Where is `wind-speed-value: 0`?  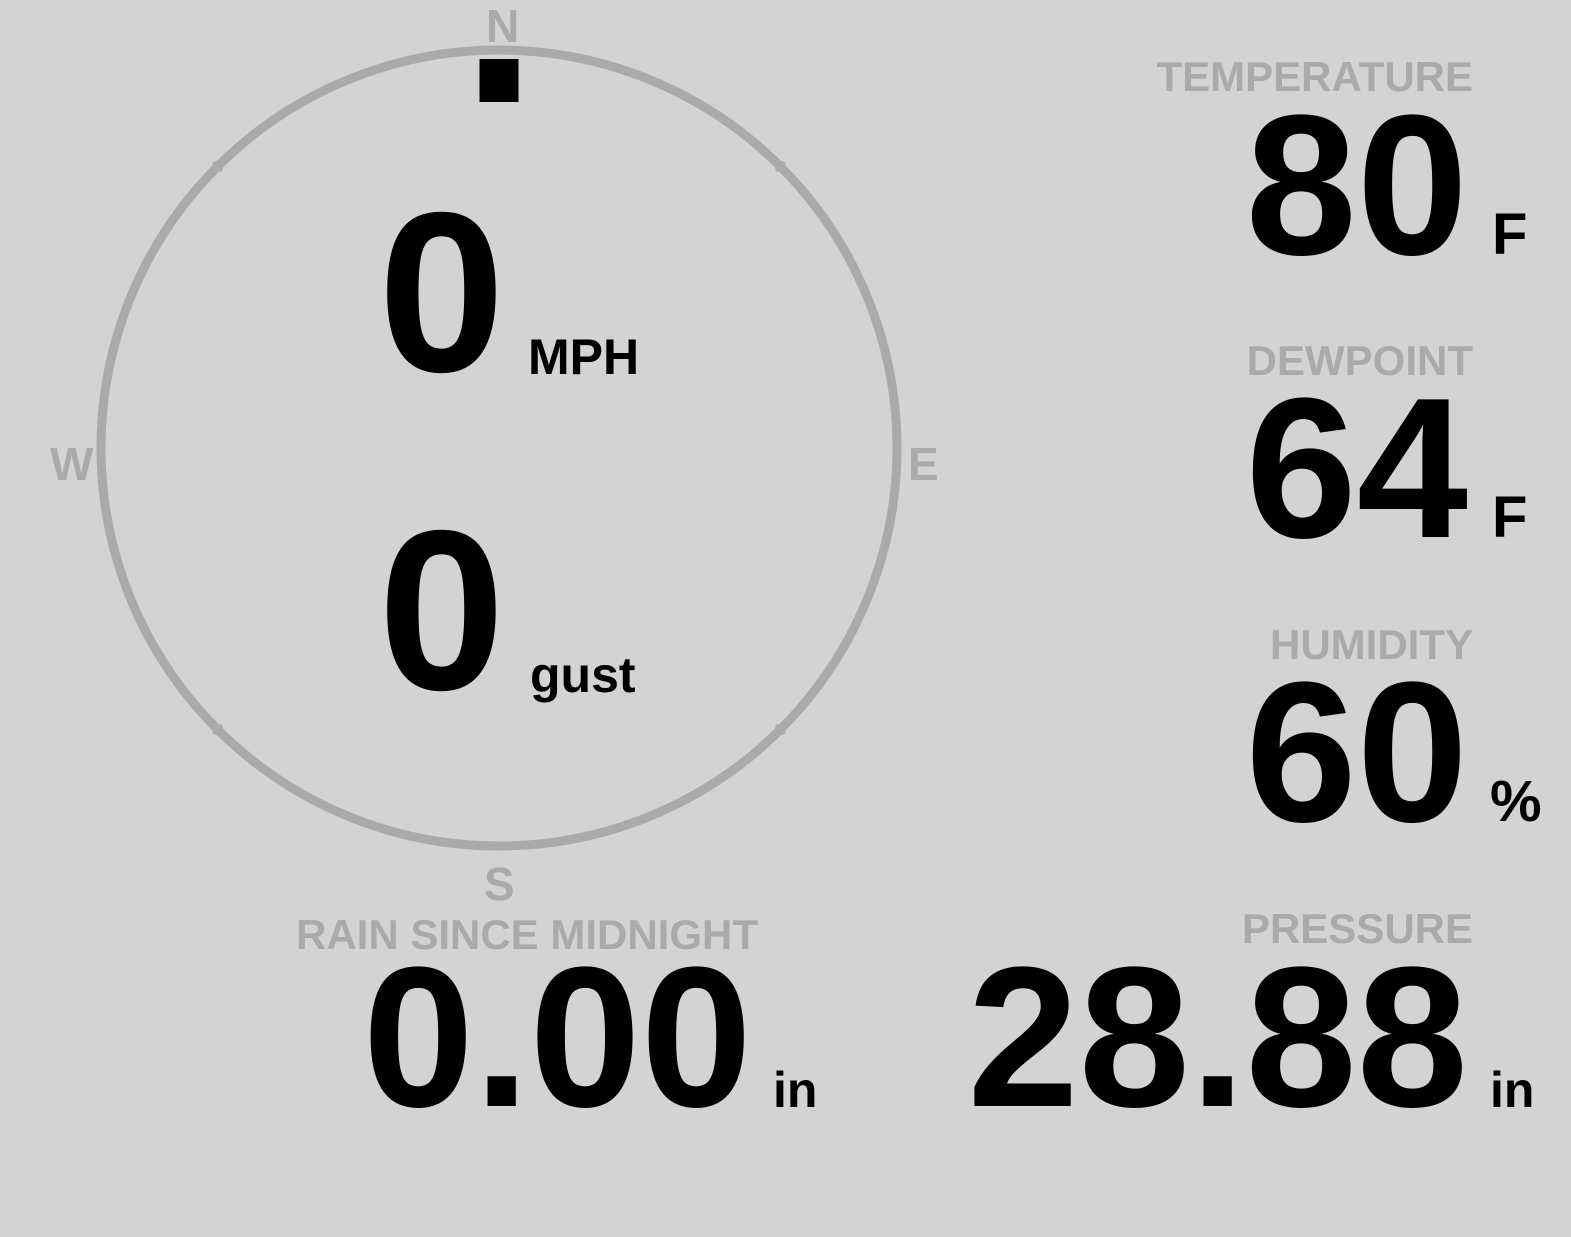 wind-speed-value: 0 is located at coordinates (441, 293).